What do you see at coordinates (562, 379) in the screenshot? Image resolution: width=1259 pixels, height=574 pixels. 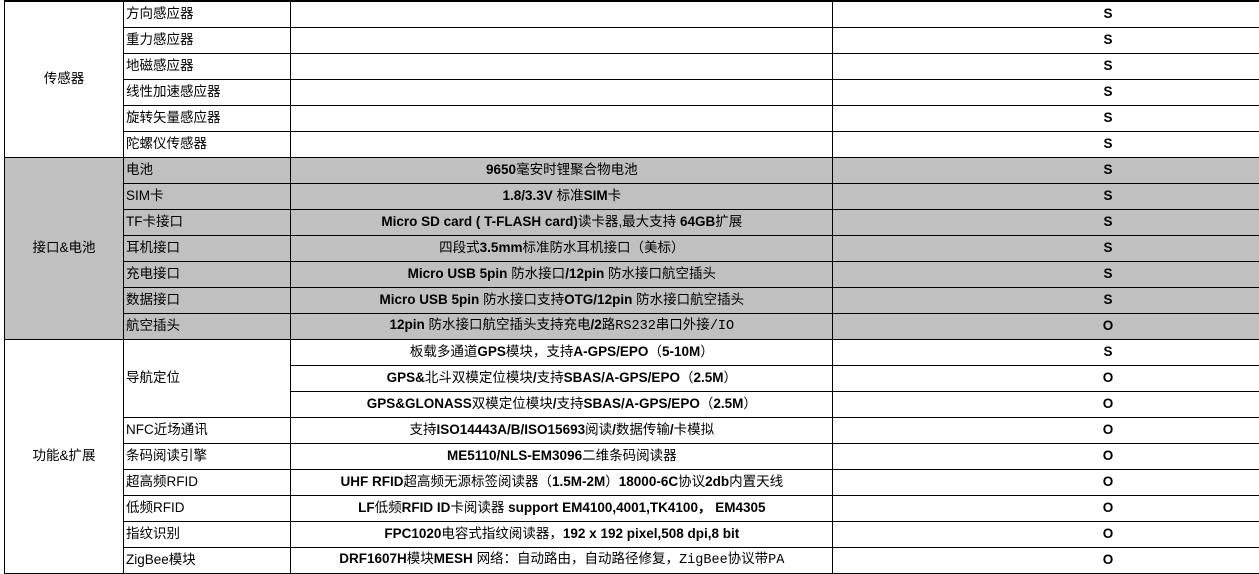 I see `item-description: GPS&北斗双模定位模块/支持SBAS/A-GPS/EPO（2.5M）` at bounding box center [562, 379].